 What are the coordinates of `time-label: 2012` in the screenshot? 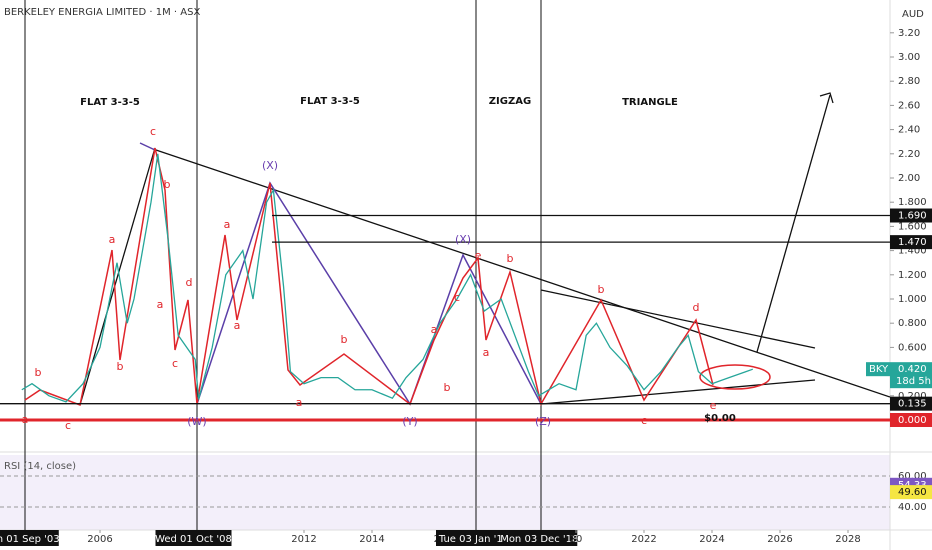 It's located at (303, 539).